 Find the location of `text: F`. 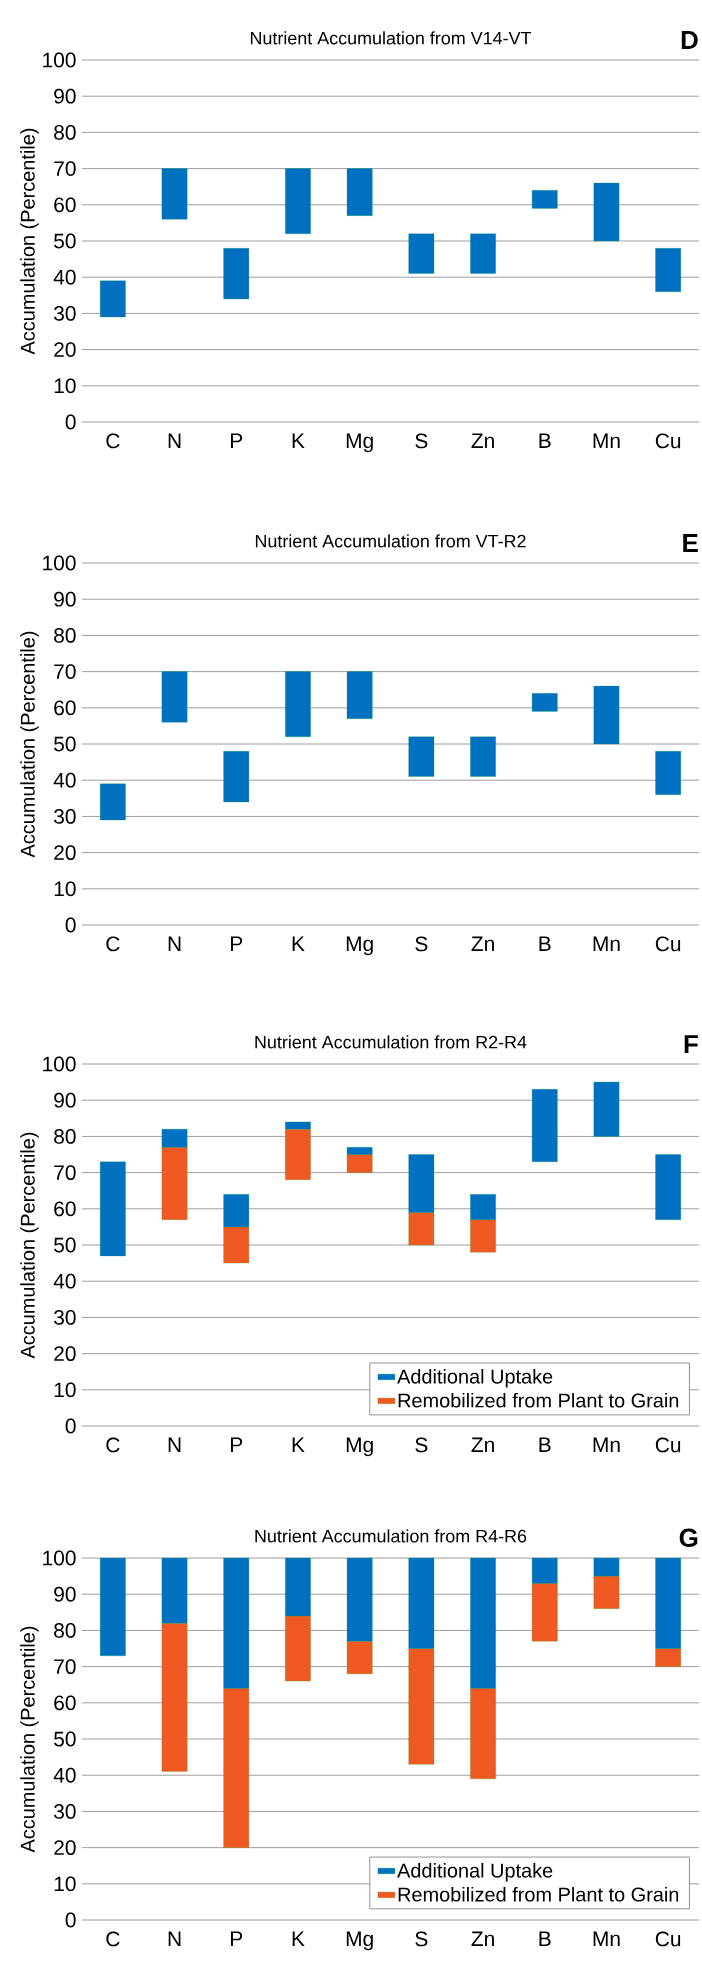

text: F is located at coordinates (691, 1044).